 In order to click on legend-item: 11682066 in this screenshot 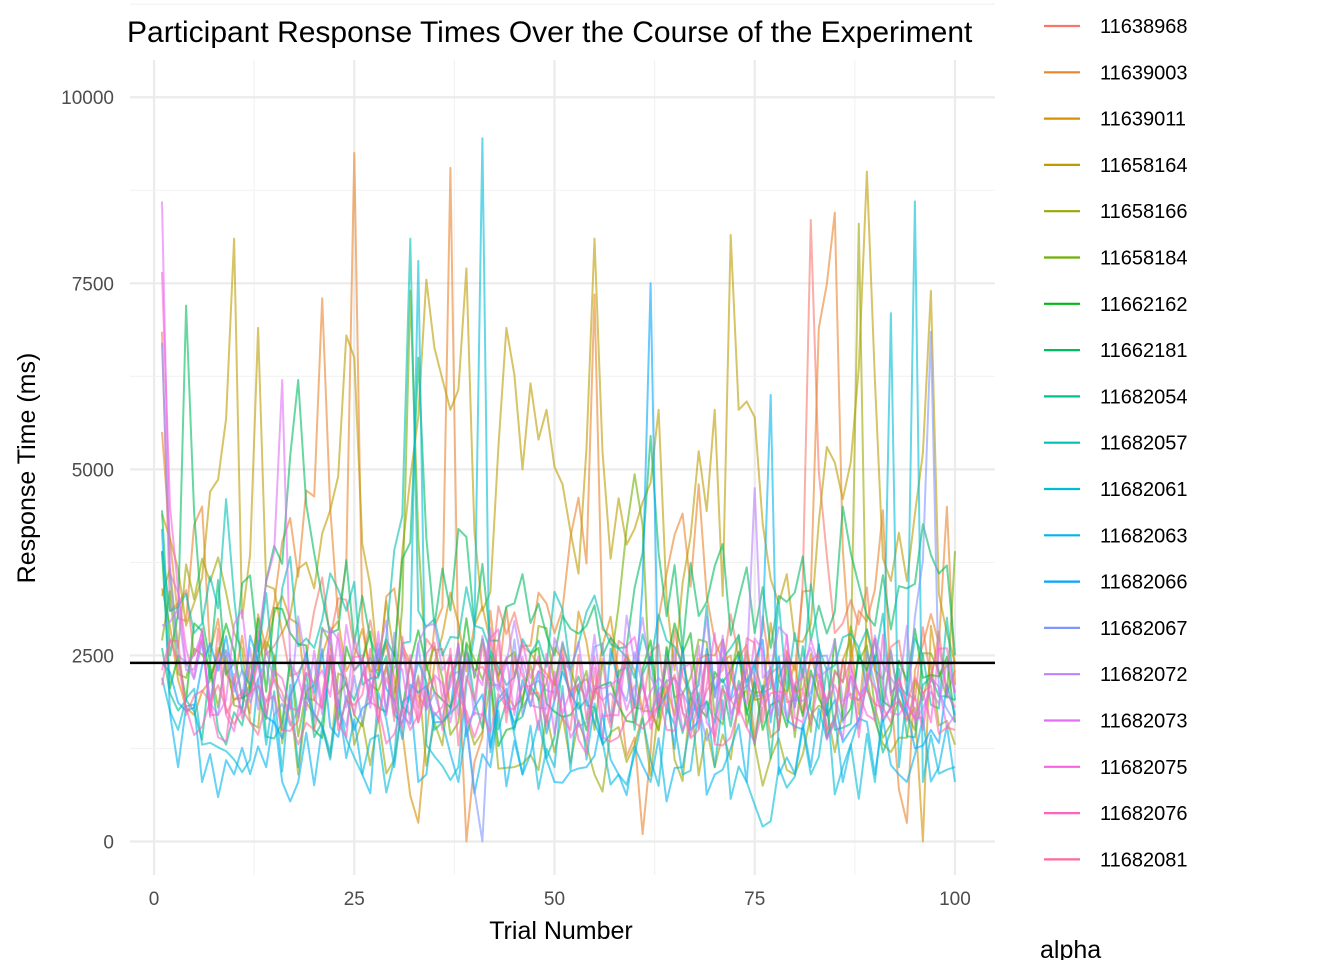, I will do `click(1116, 583)`.